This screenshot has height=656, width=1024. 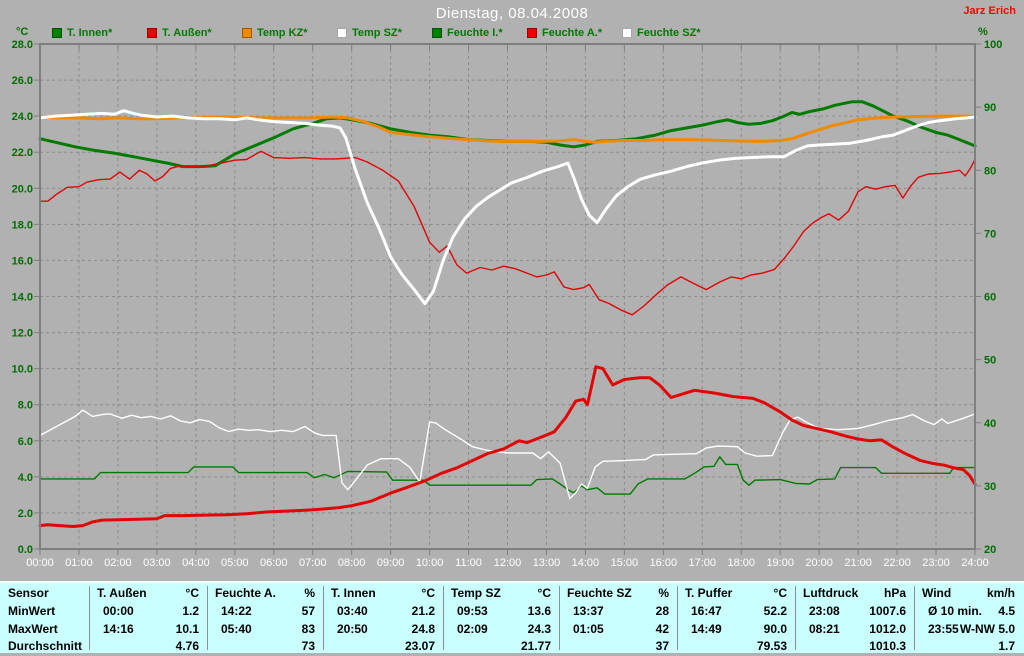 What do you see at coordinates (282, 33) in the screenshot?
I see `legend-label: Temp KZ*` at bounding box center [282, 33].